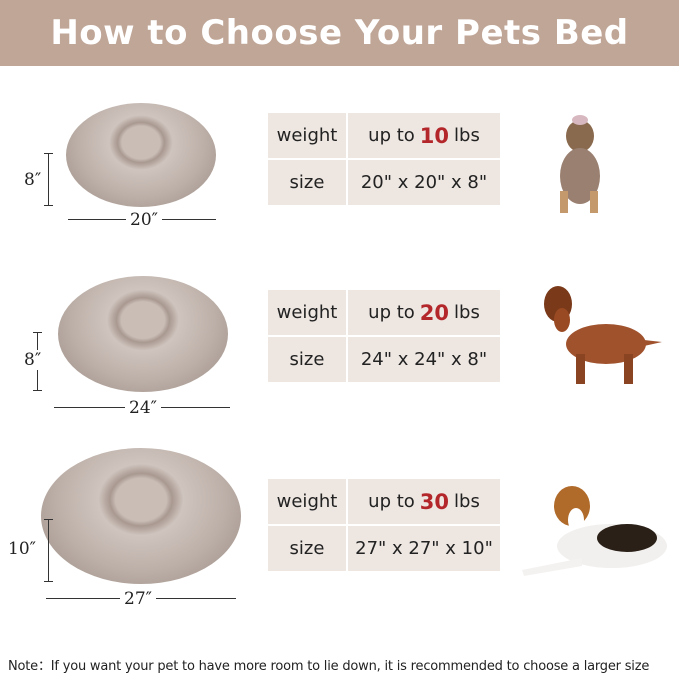 This screenshot has width=679, height=674. I want to click on bed-width-label: 27″, so click(138, 599).